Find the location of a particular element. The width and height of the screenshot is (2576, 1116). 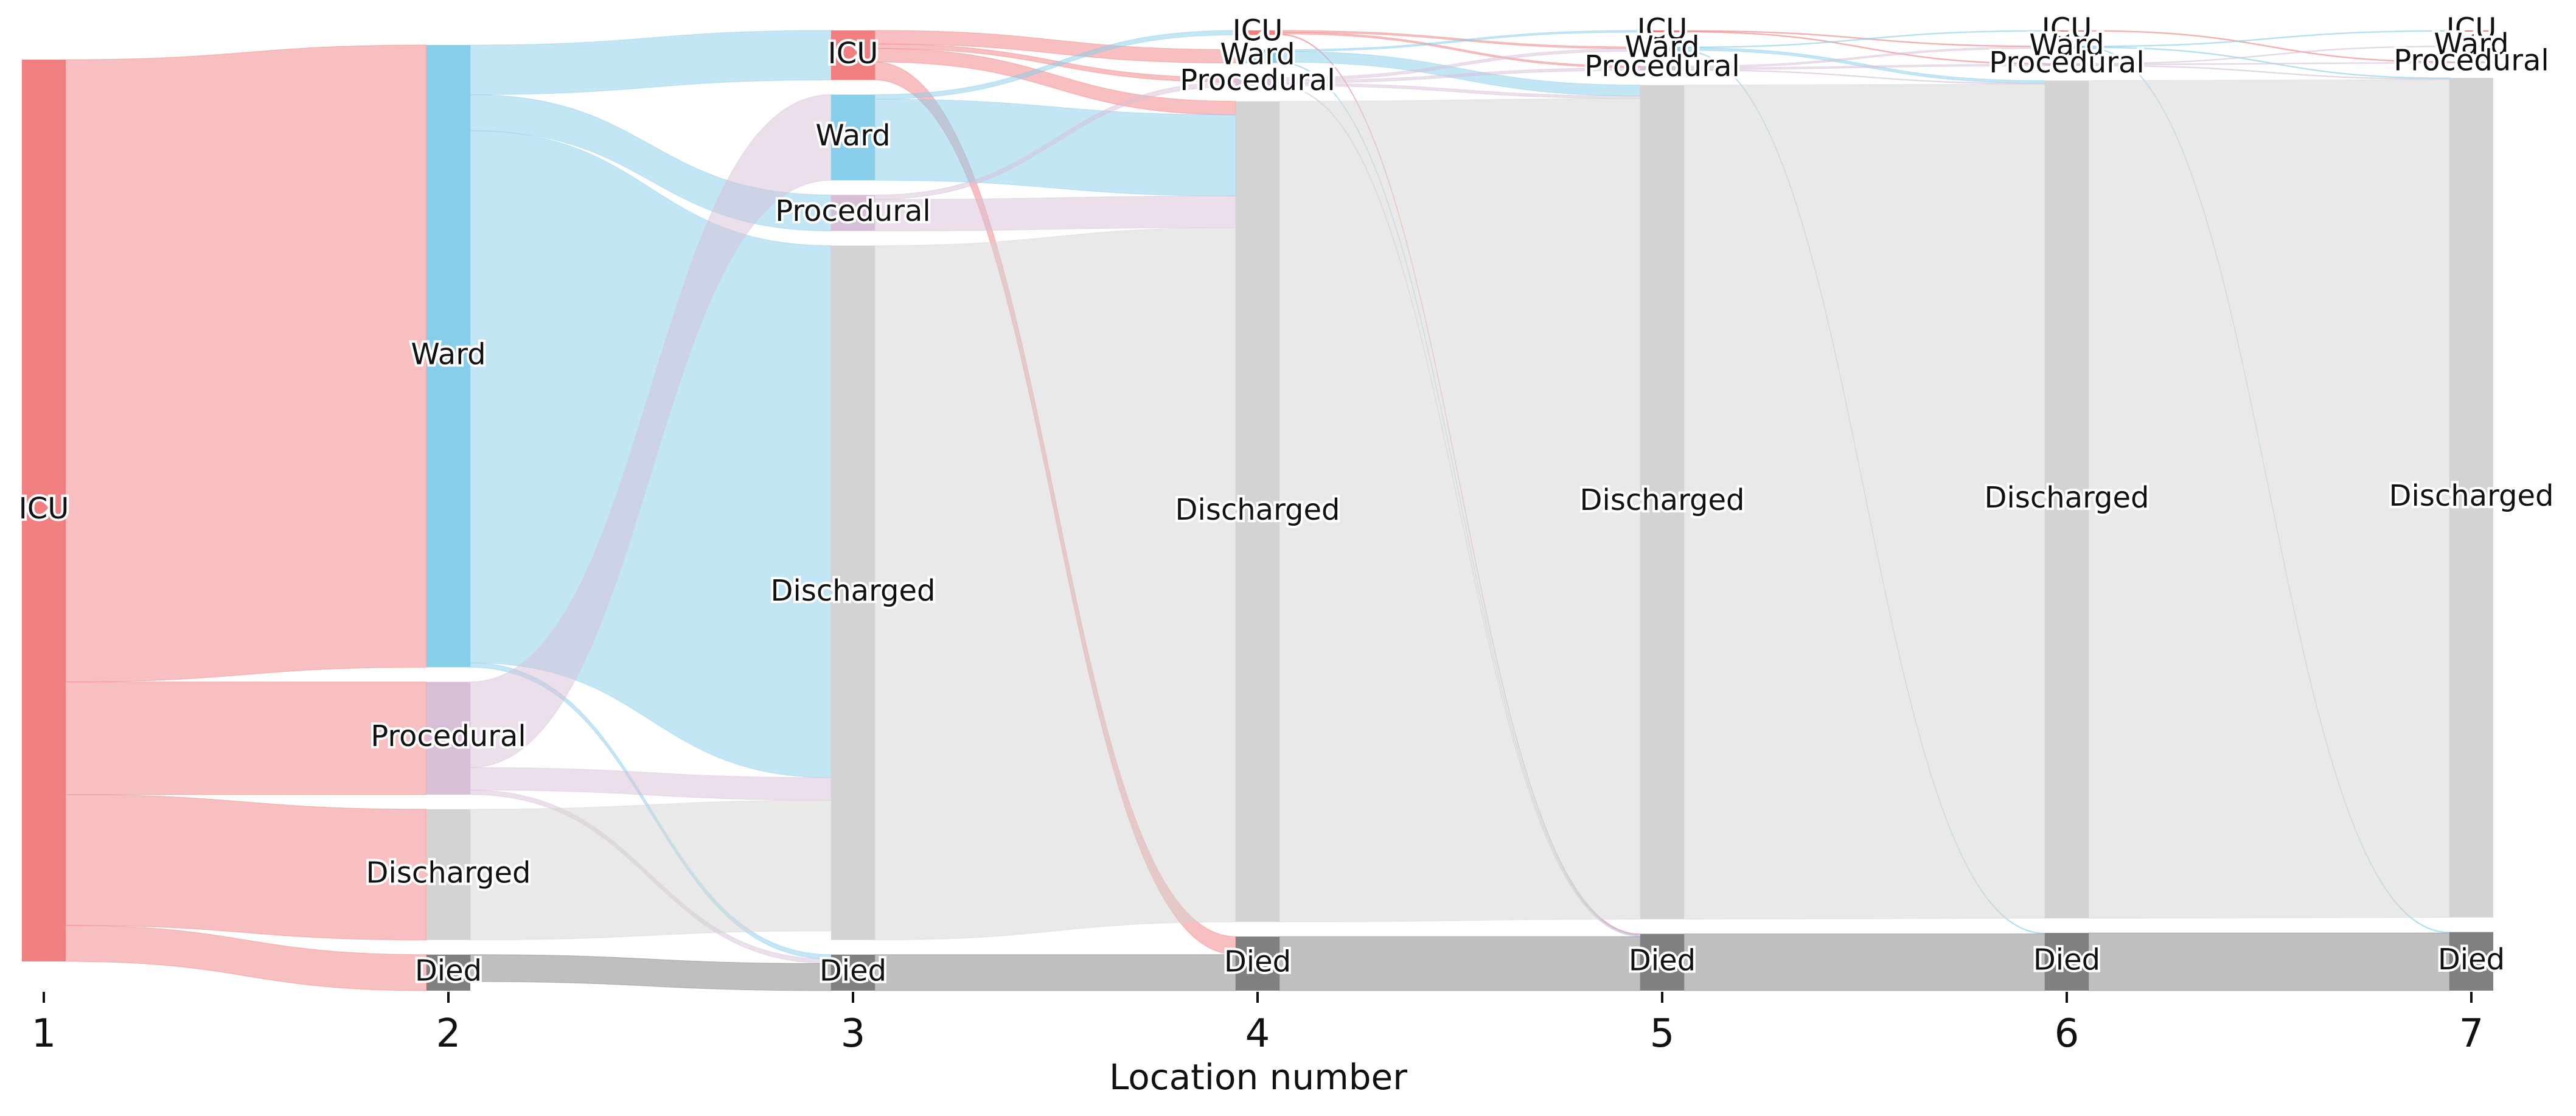

node-label-3-died: Died is located at coordinates (853, 971).